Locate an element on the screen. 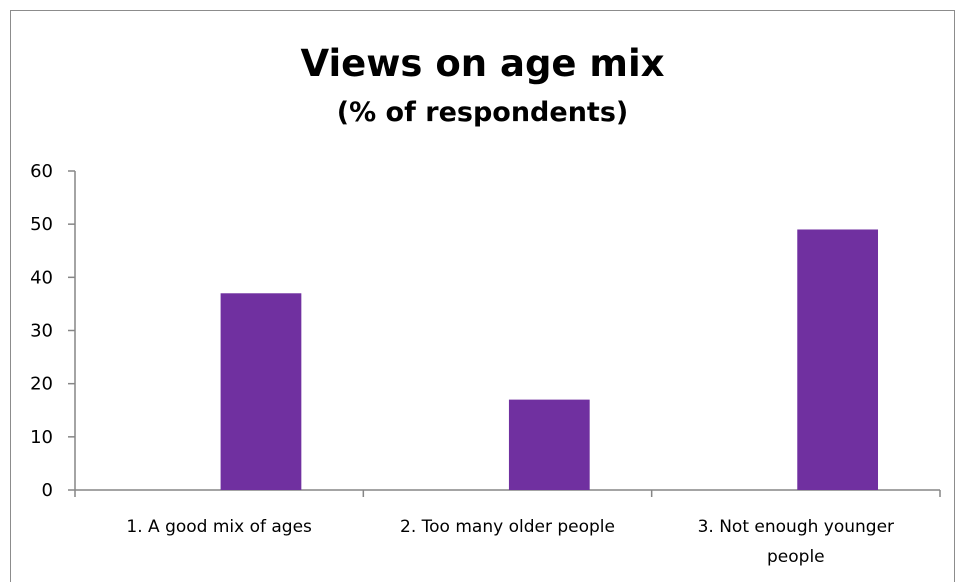 The height and width of the screenshot is (582, 957). y-tick-label: 50 is located at coordinates (41, 224).